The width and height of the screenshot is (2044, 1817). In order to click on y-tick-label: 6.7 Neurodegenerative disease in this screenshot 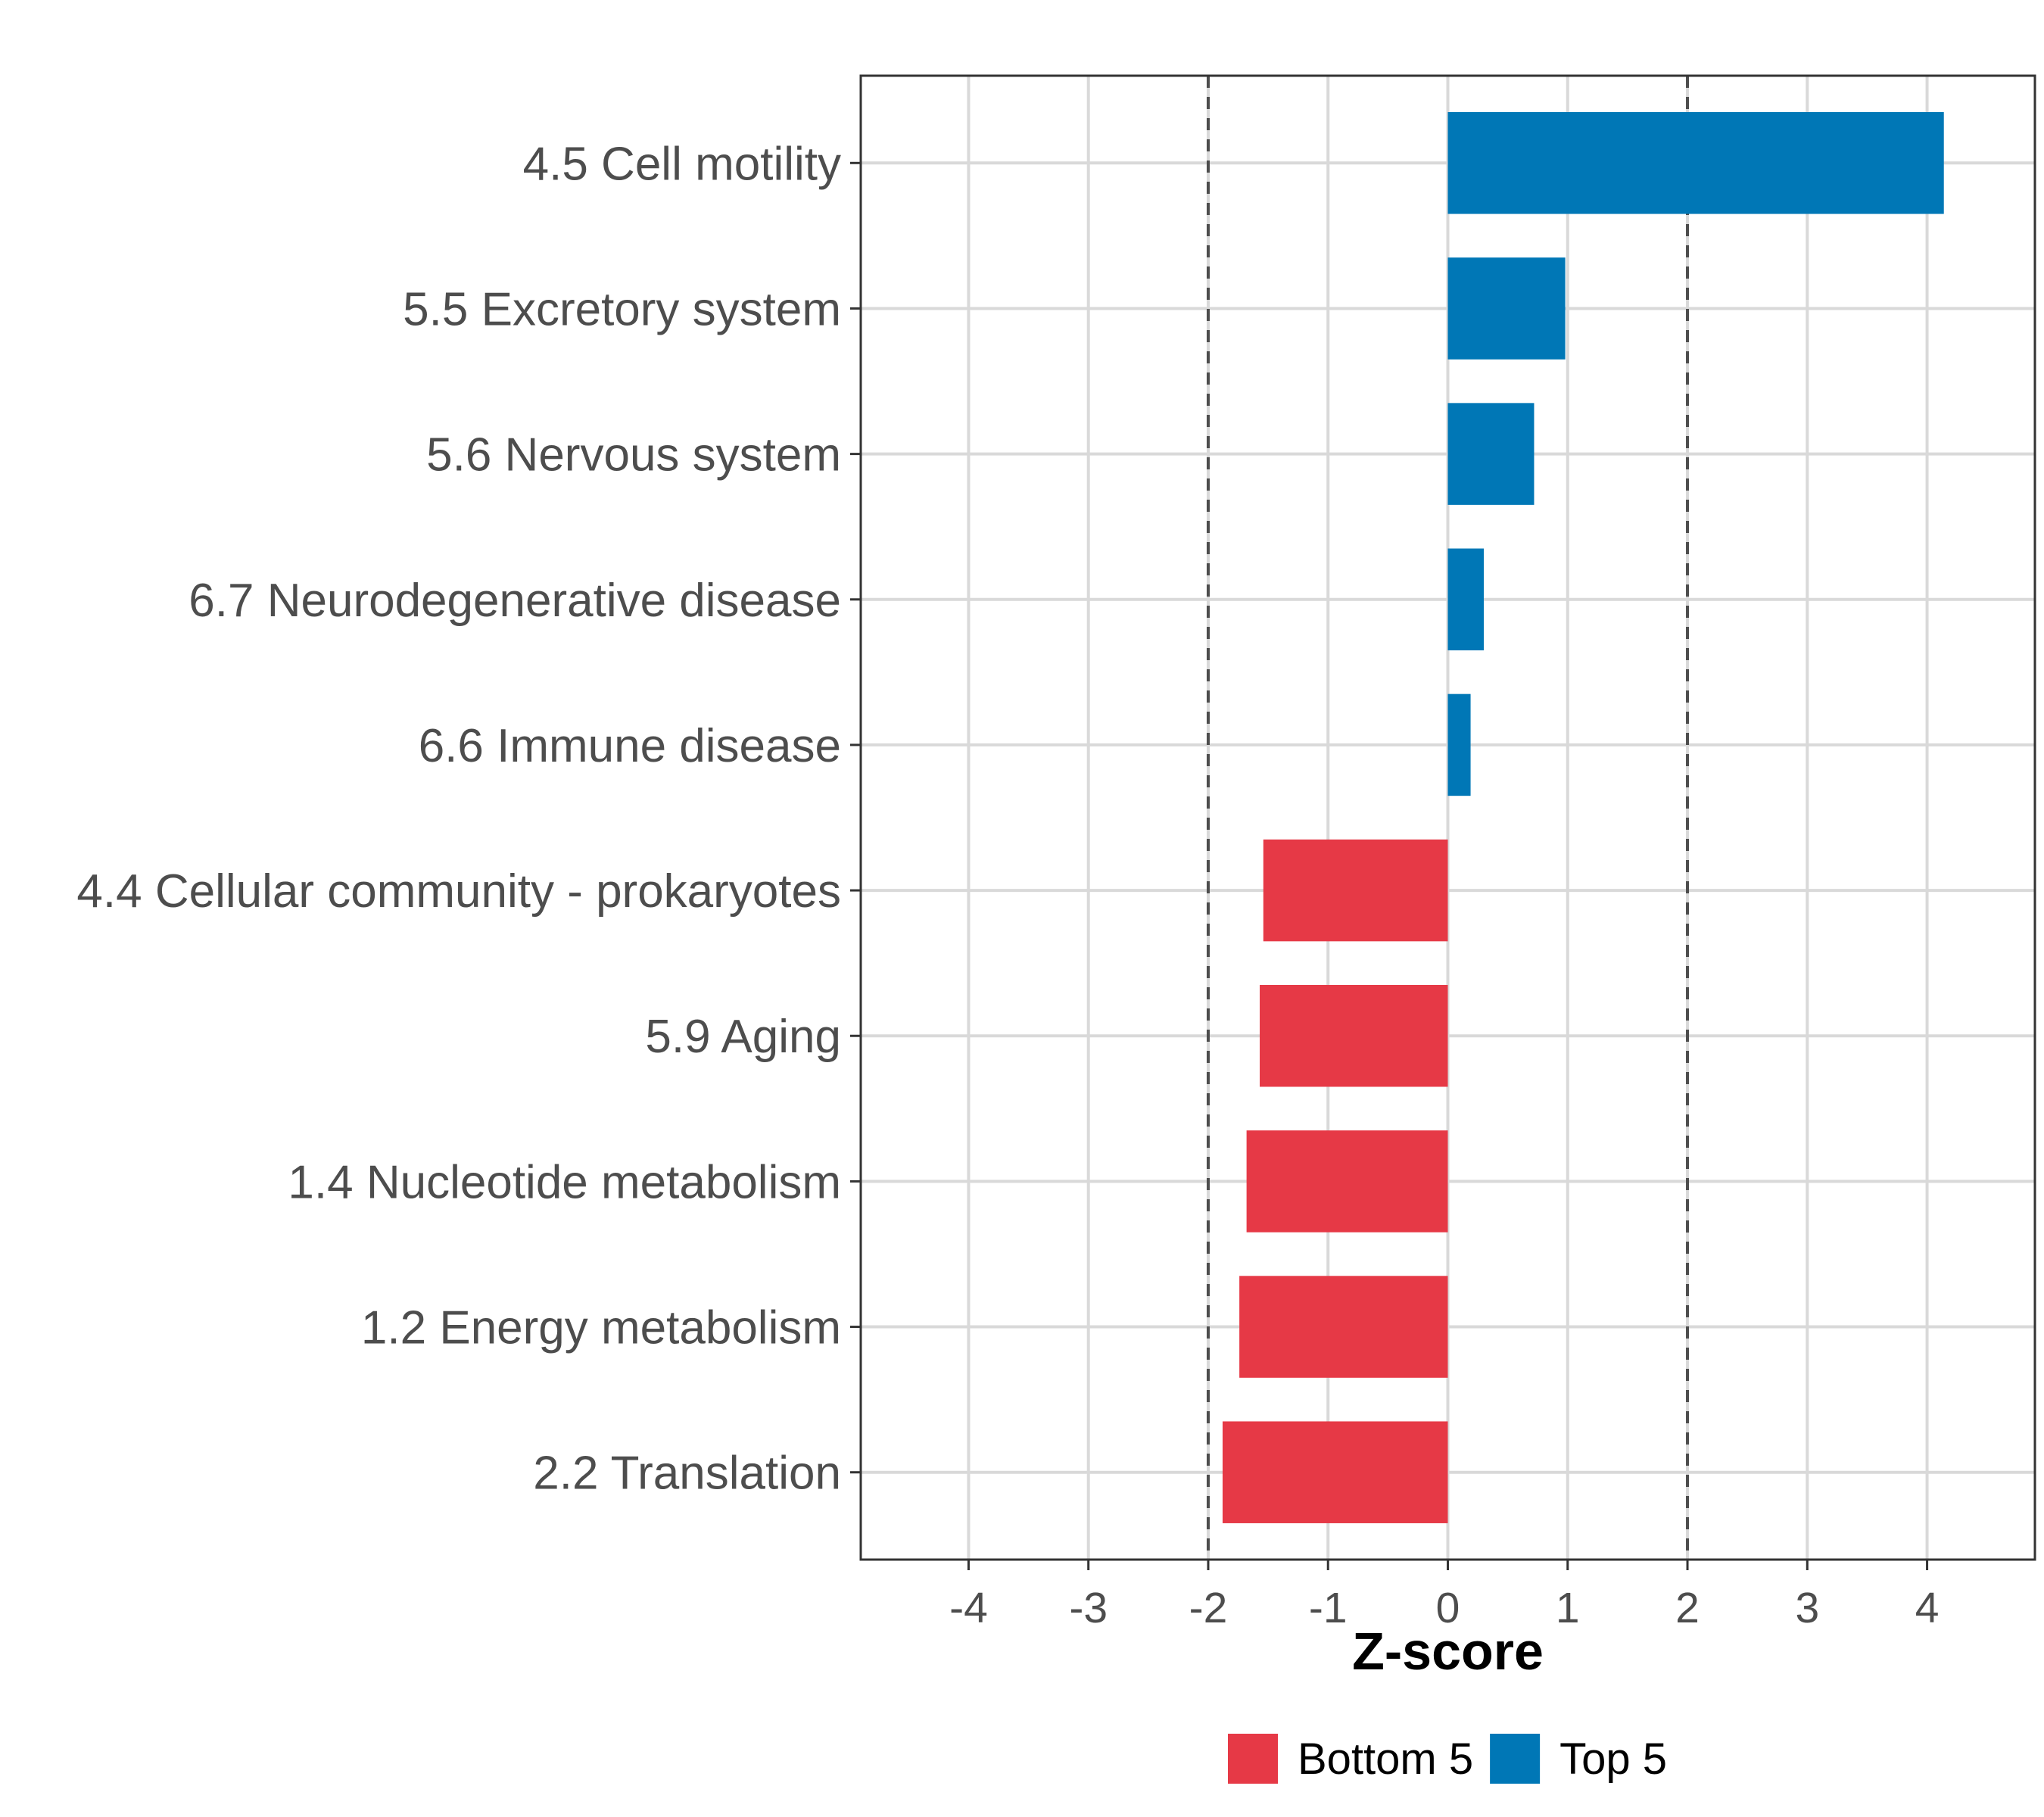, I will do `click(515, 601)`.